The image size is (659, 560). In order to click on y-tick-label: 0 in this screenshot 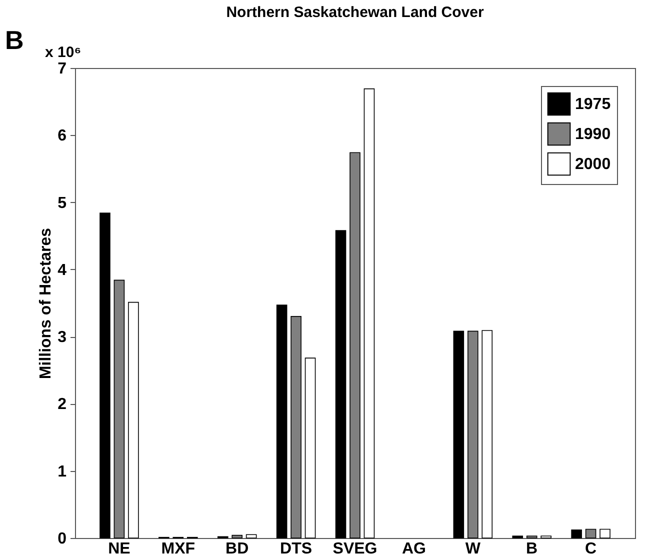, I will do `click(62, 539)`.